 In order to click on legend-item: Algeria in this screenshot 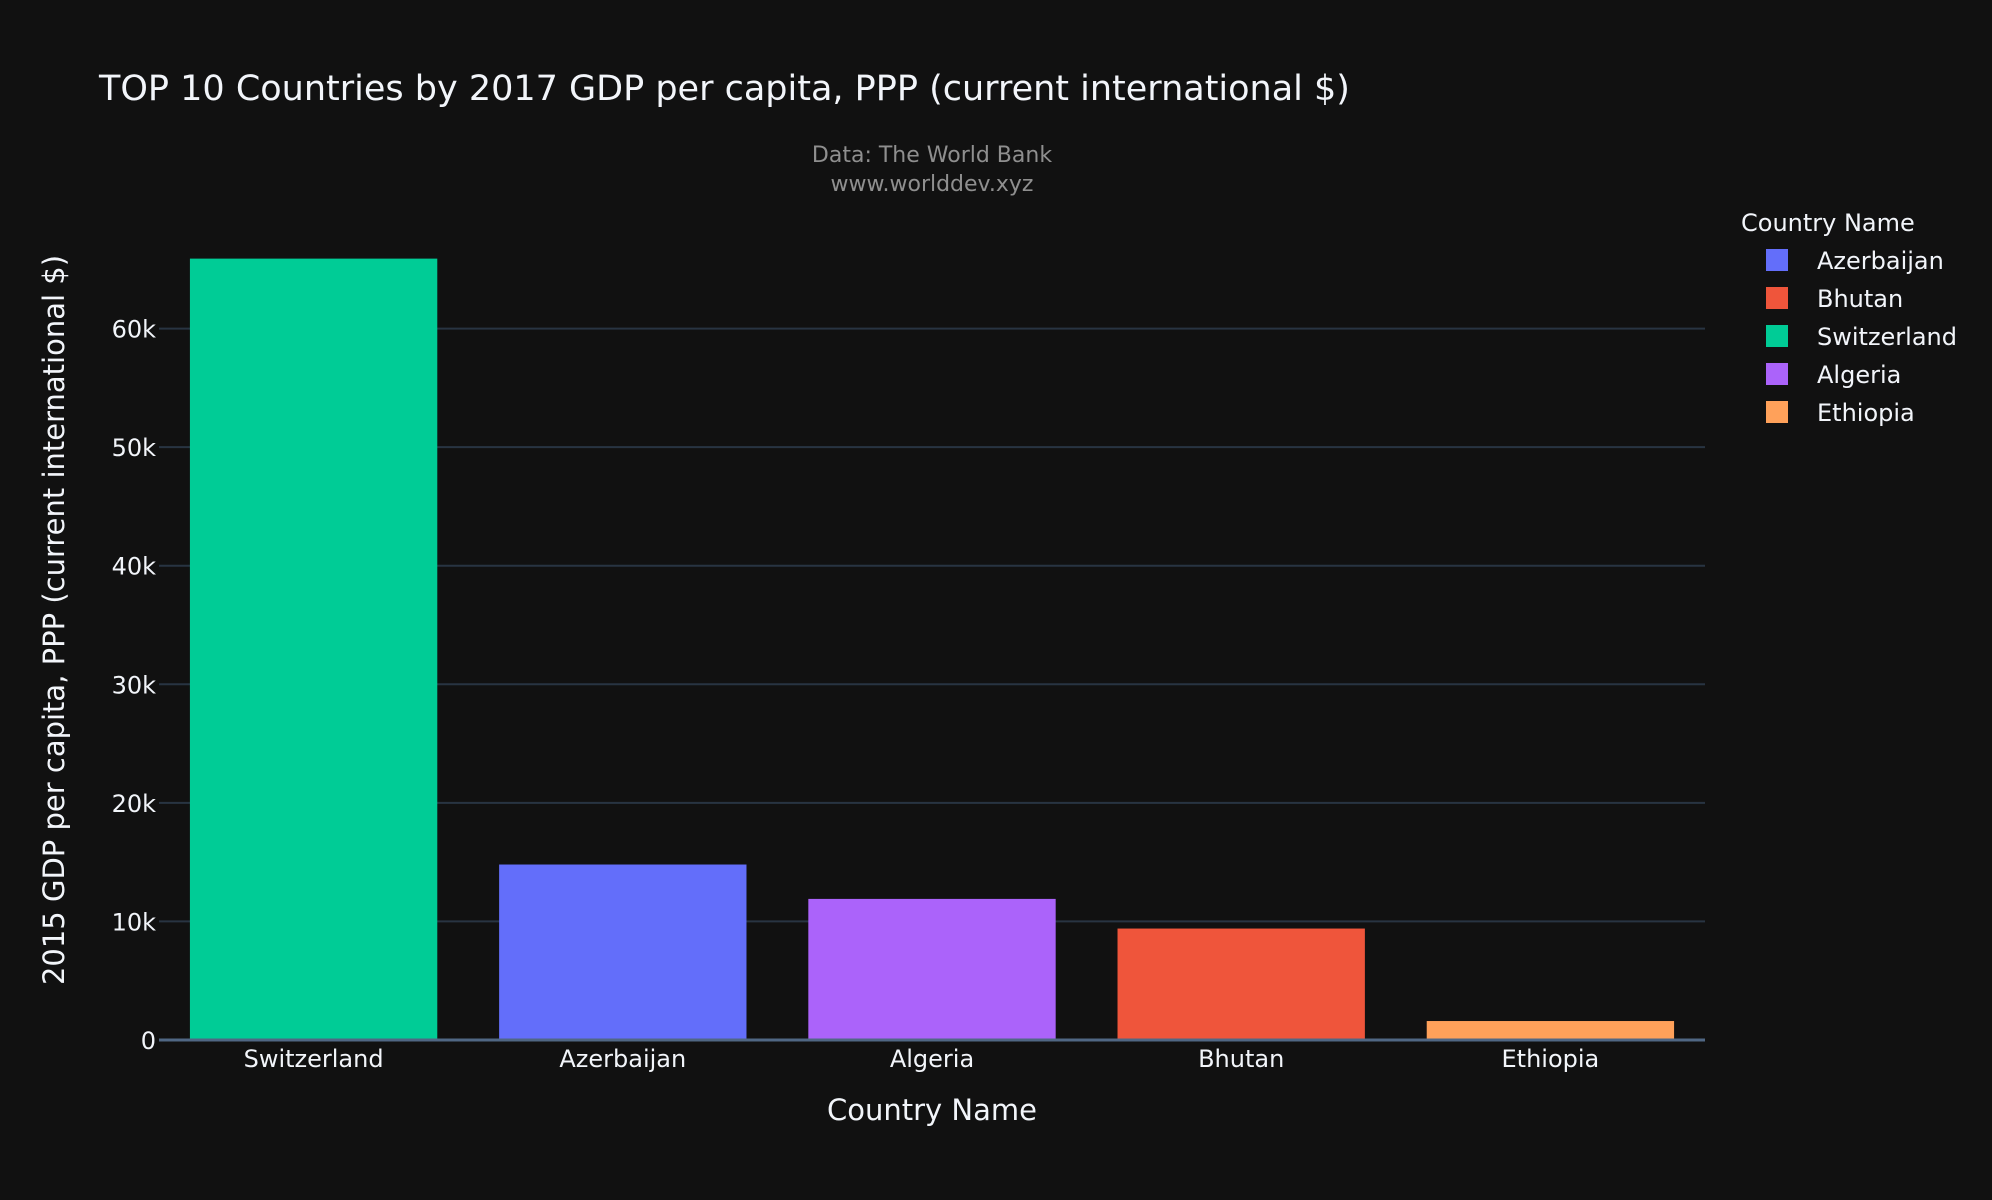, I will do `click(1833, 375)`.